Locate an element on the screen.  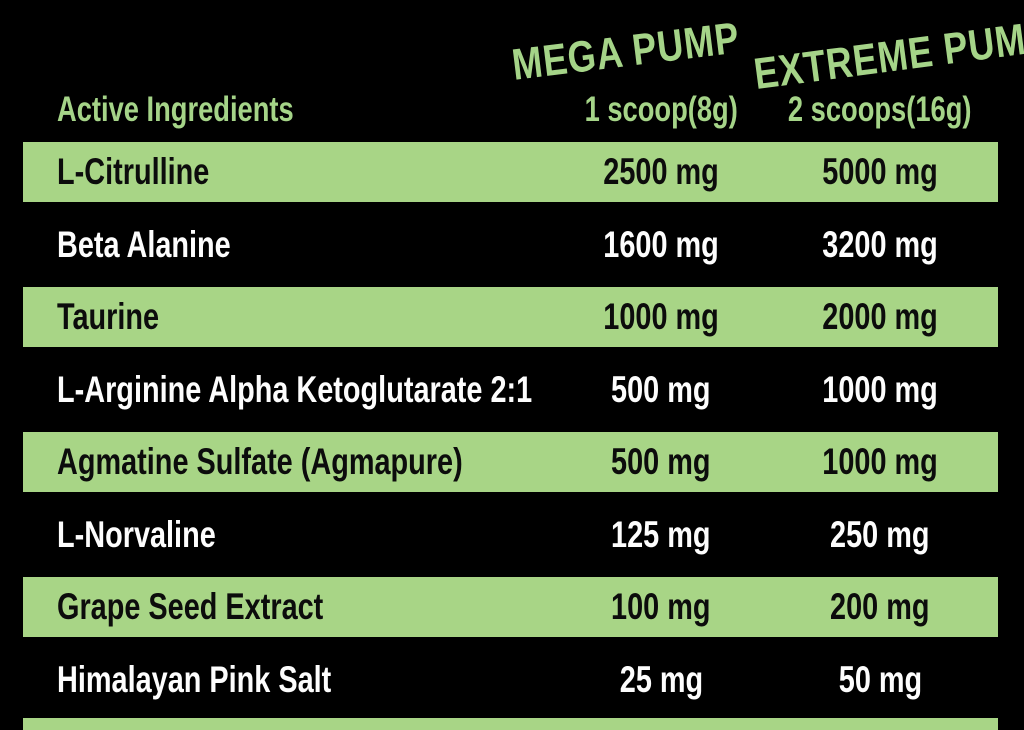
mega-pump-amount: 100 mg is located at coordinates (661, 606).